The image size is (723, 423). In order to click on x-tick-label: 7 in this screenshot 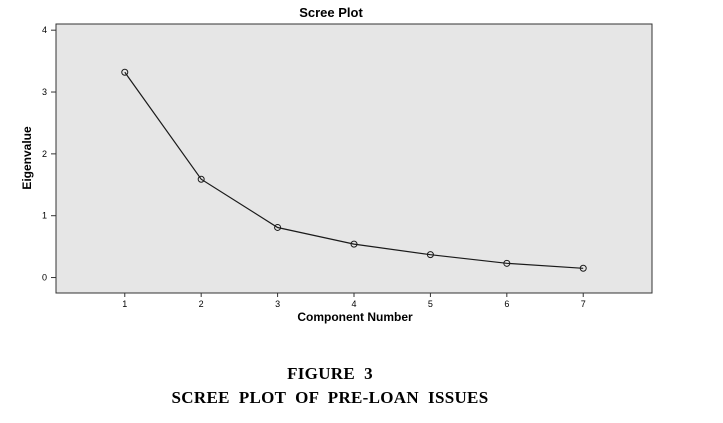, I will do `click(583, 304)`.